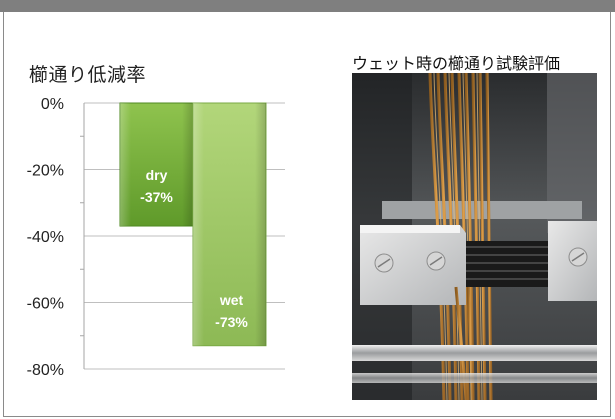 The width and height of the screenshot is (615, 419). What do you see at coordinates (88, 75) in the screenshot?
I see `chart-title: 櫛通り低減率` at bounding box center [88, 75].